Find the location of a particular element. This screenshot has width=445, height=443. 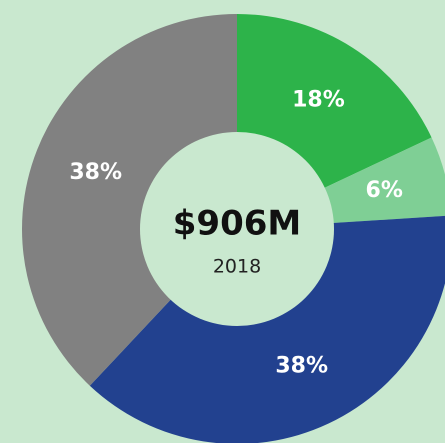

value-label: 18% is located at coordinates (318, 100).